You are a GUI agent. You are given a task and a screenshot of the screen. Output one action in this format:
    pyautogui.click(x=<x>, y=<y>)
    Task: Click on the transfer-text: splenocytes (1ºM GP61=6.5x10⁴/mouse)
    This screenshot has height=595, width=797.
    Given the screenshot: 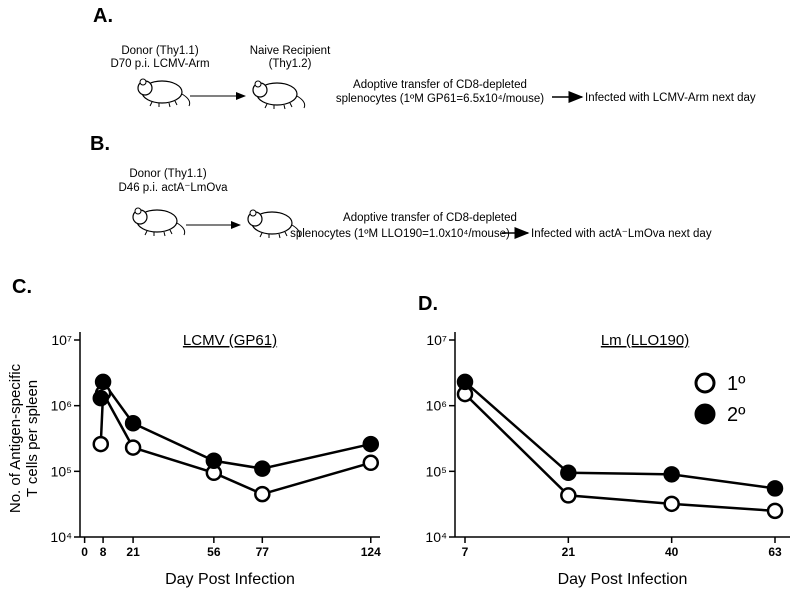 What is the action you would take?
    pyautogui.click(x=440, y=99)
    